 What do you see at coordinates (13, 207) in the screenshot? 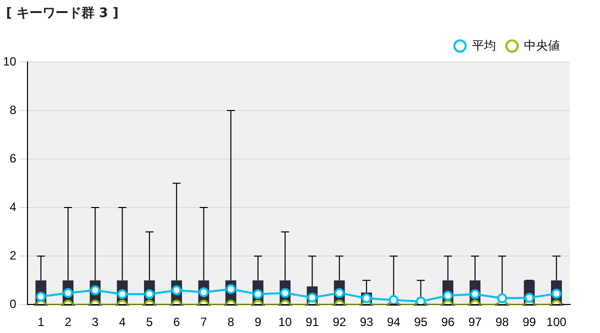
I see `y-tick-label: 4` at bounding box center [13, 207].